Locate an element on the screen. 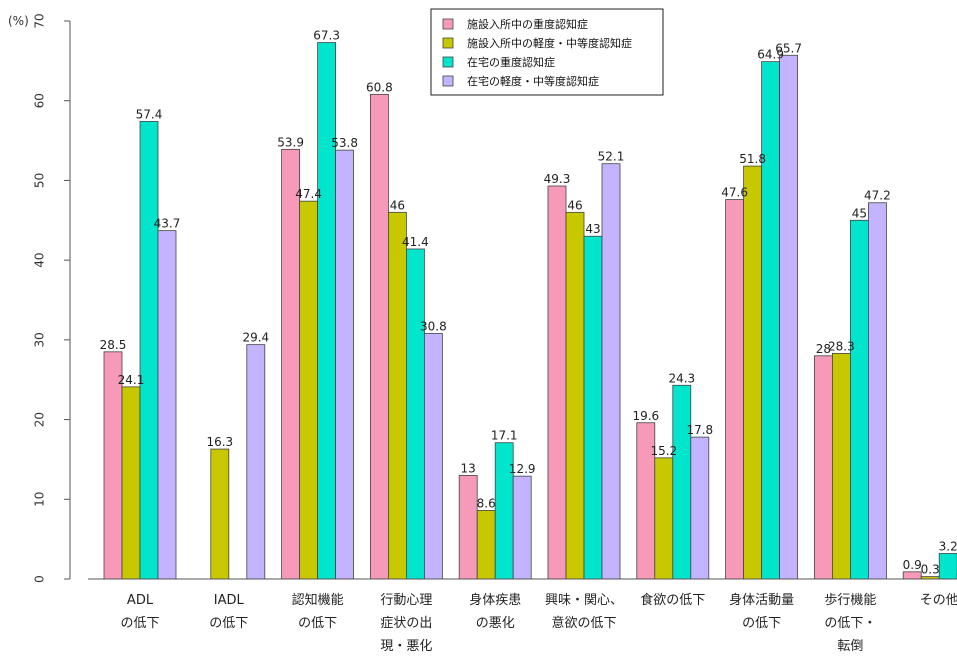  x-category-label: 現・悪化 is located at coordinates (406, 646).